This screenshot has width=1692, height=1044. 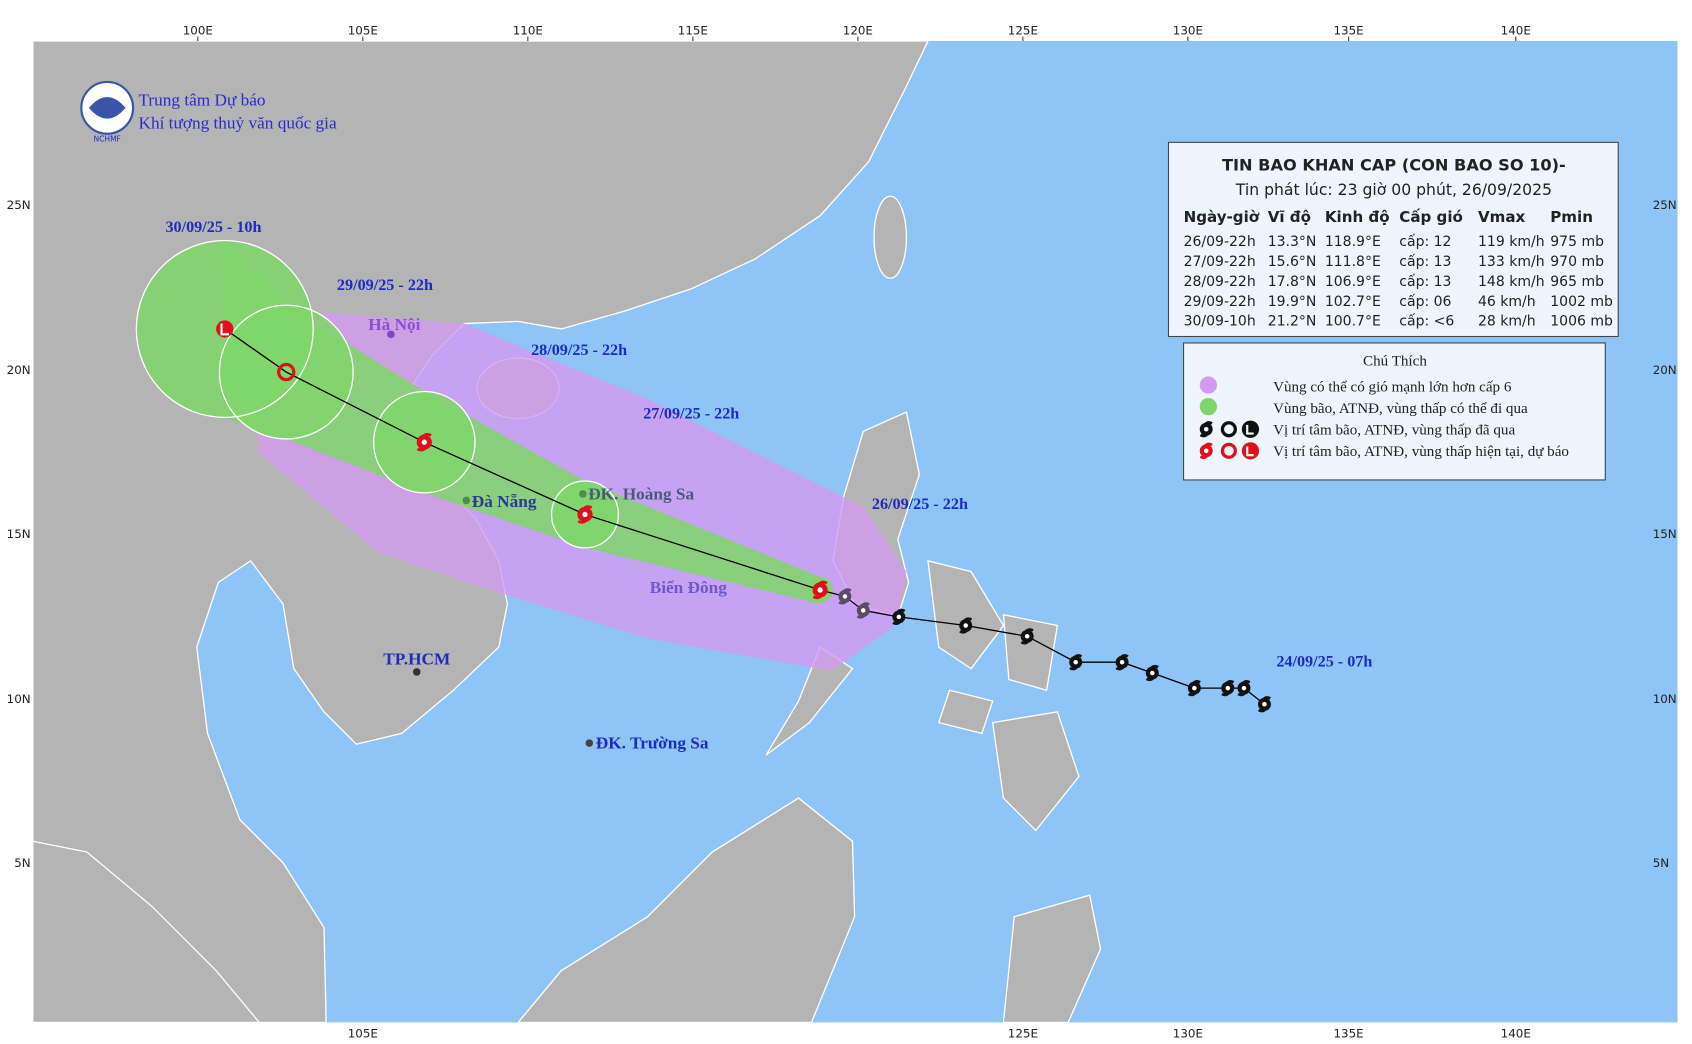 I want to click on table-cell: 119 km/h, so click(x=1511, y=242).